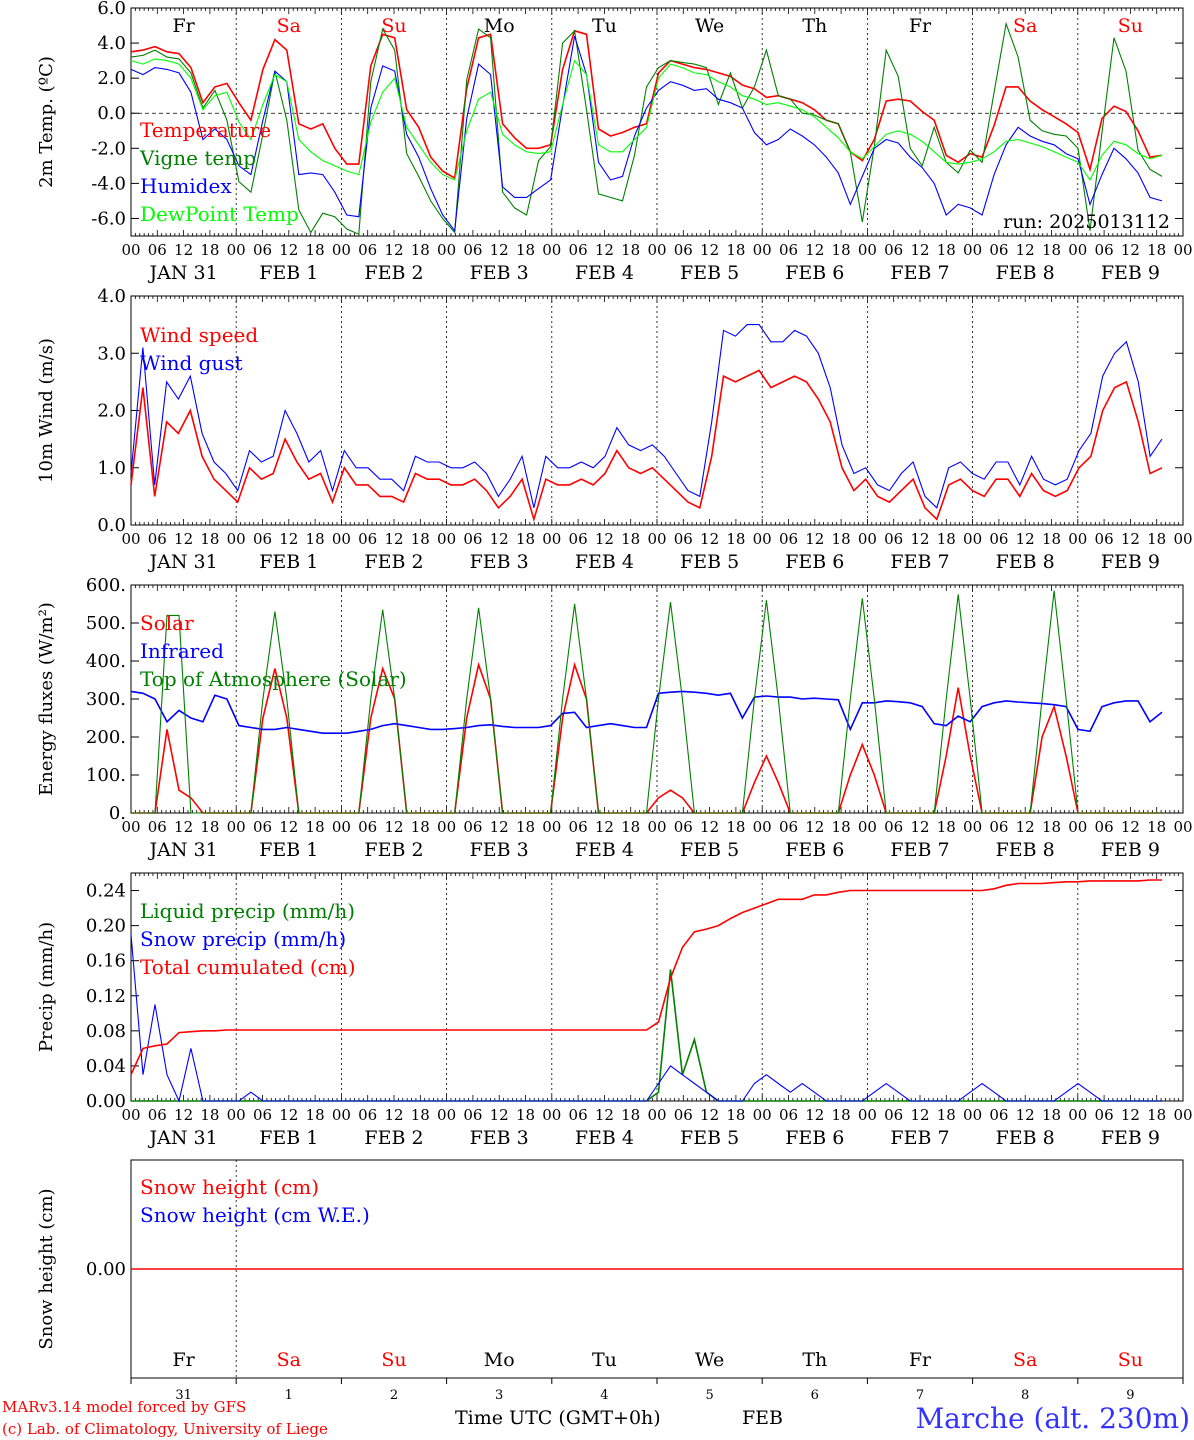  What do you see at coordinates (111, 113) in the screenshot?
I see `y-tick-label: 0.0` at bounding box center [111, 113].